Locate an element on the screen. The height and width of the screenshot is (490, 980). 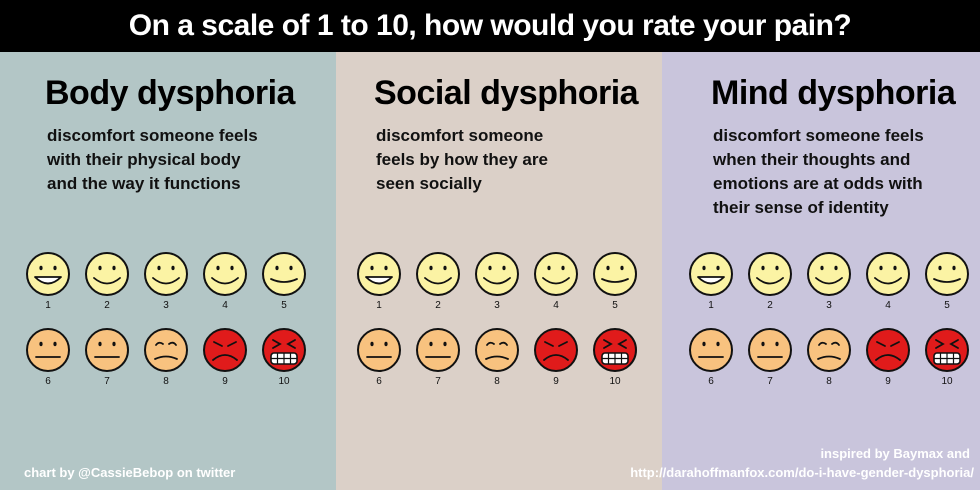
inspiration-credit: inspired by Baymax and is located at coordinates (895, 453).